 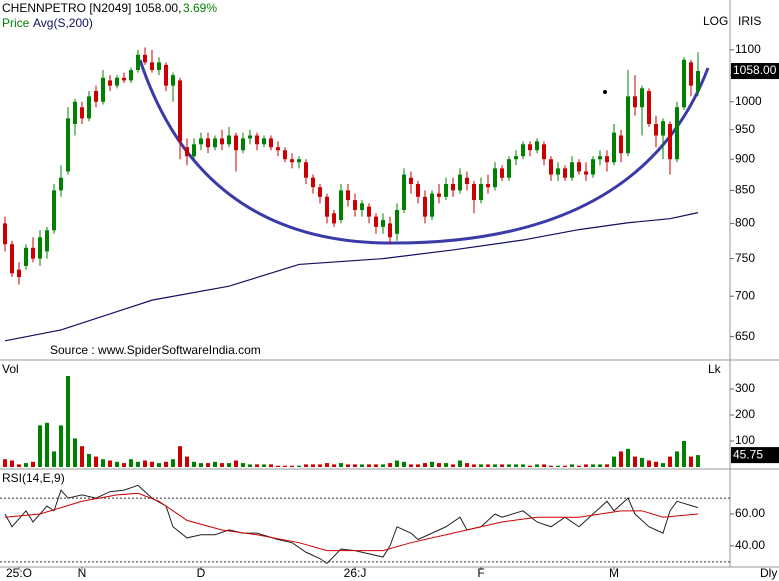 What do you see at coordinates (750, 513) in the screenshot?
I see `y-tick-label: 60.00` at bounding box center [750, 513].